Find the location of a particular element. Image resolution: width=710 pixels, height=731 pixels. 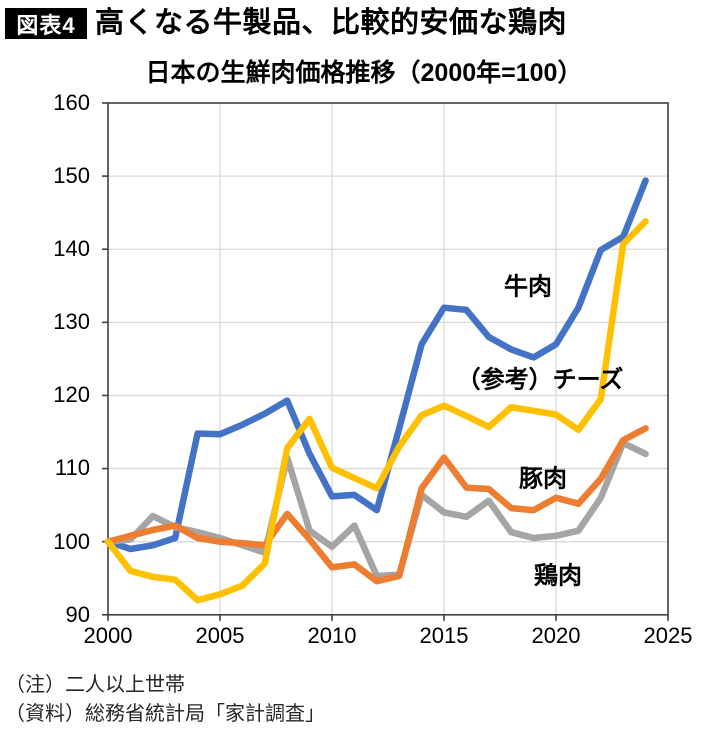

y-tick-110: 110 is located at coordinates (72, 467).